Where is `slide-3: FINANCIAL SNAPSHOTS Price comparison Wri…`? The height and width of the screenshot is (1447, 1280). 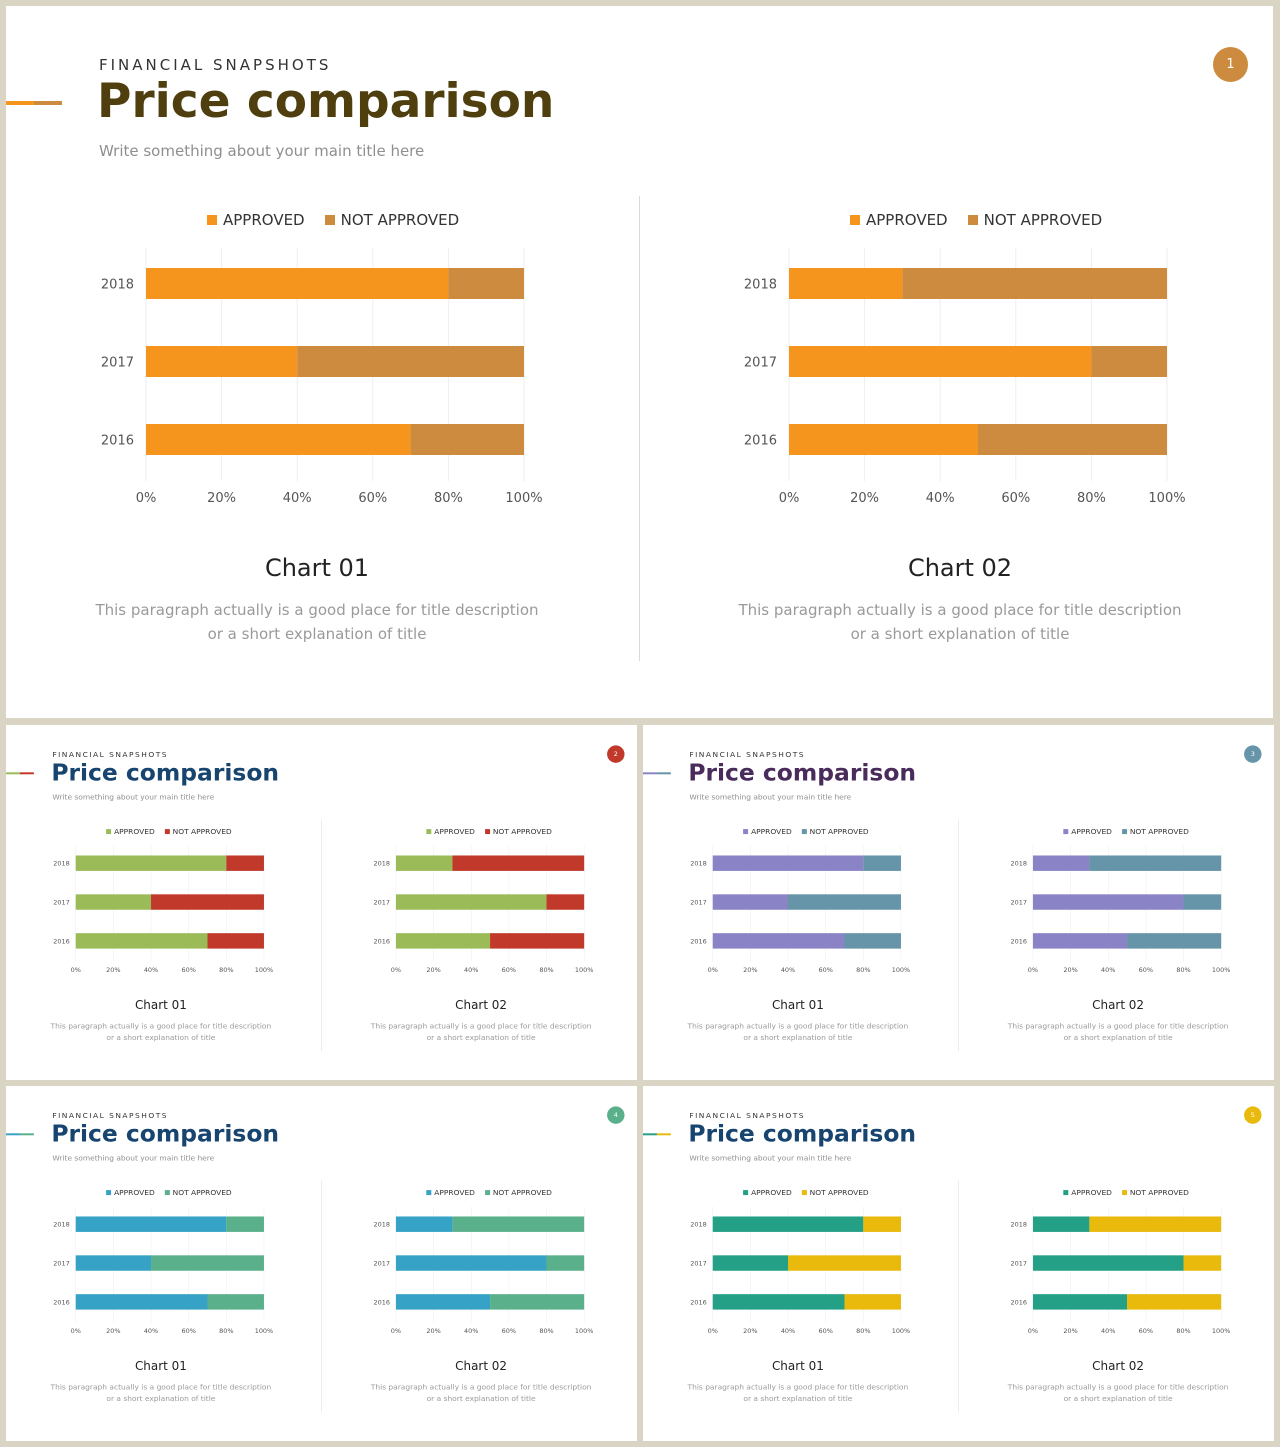
slide-3: FINANCIAL SNAPSHOTS Price comparison Wri… is located at coordinates (958, 902).